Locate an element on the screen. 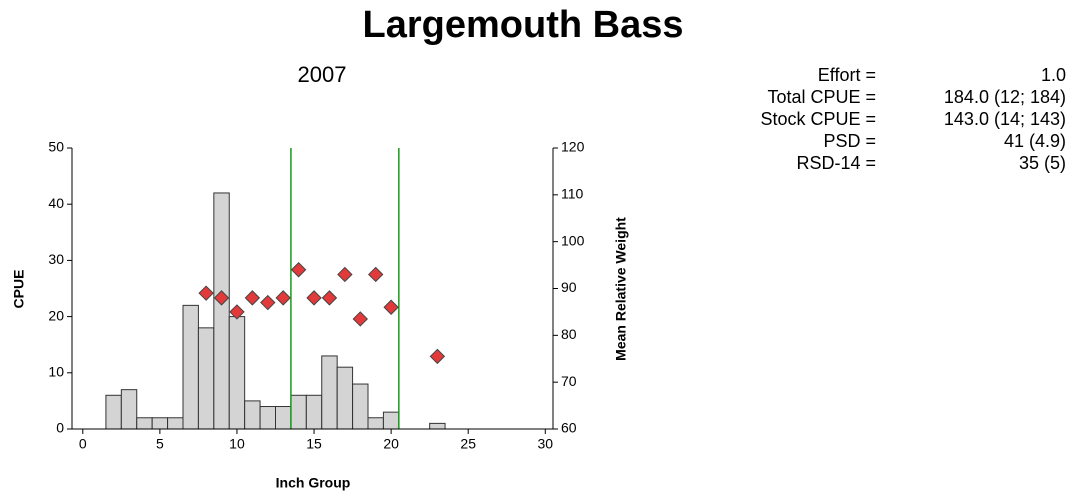  y2-tick-label: 70 is located at coordinates (569, 381).